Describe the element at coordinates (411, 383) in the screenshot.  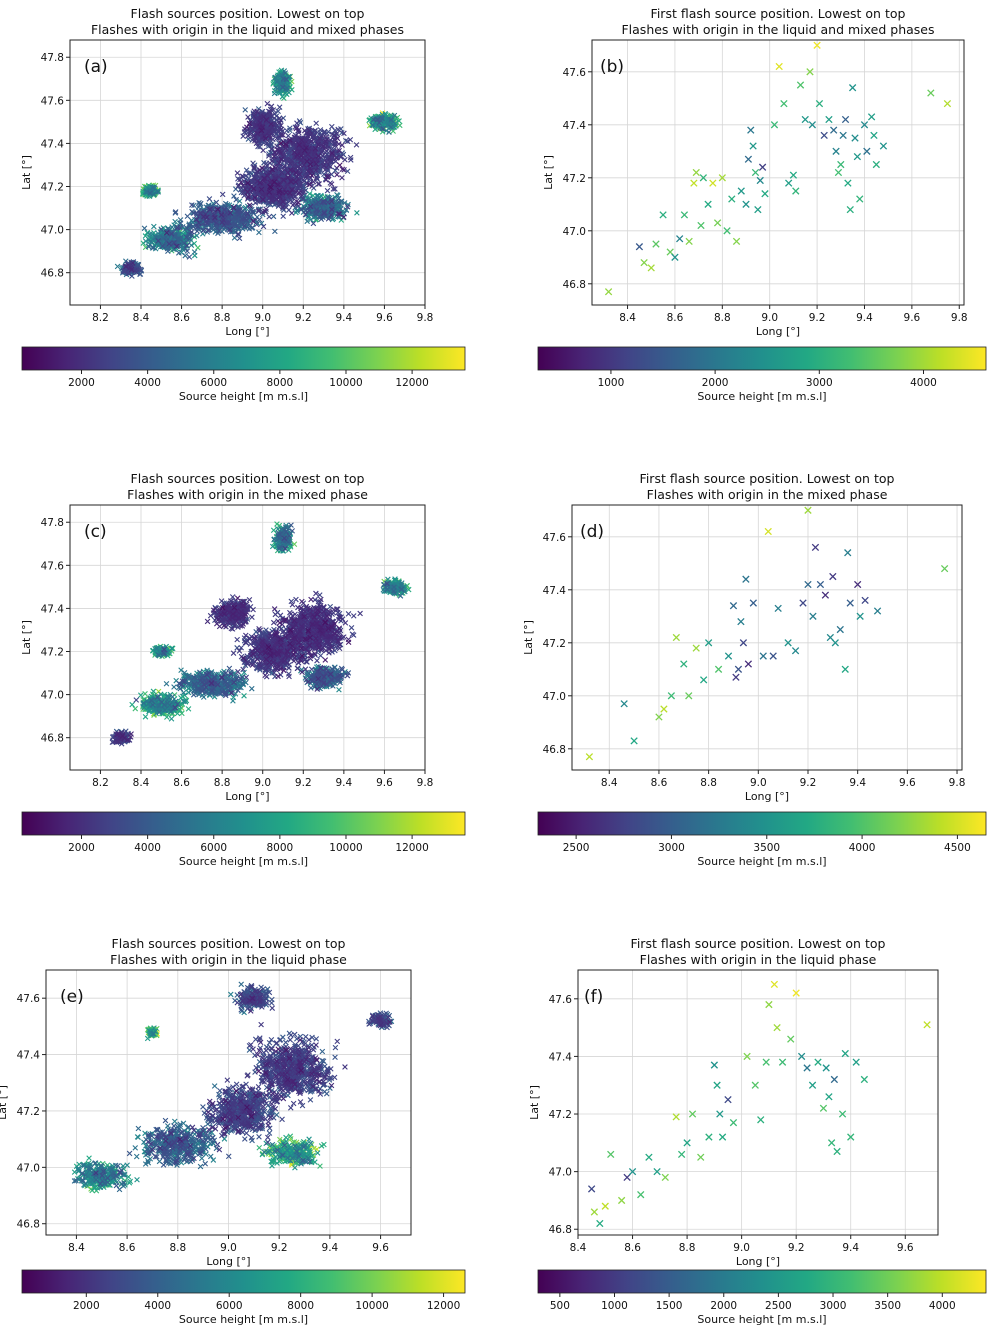
I see `colorbar-tick-label: 12000` at that location.